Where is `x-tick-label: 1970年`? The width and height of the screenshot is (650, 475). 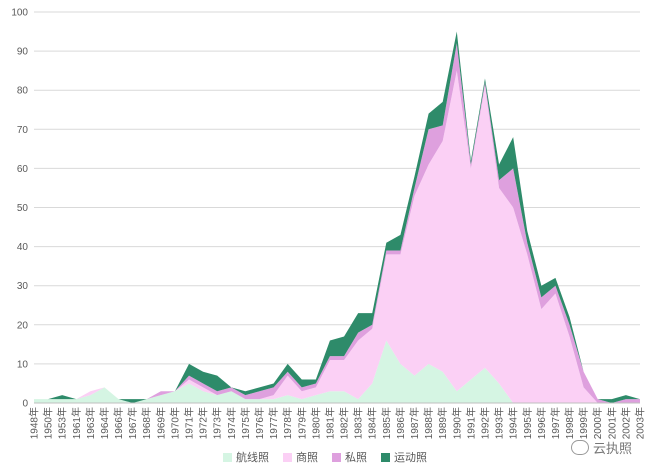 x-tick-label: 1970年 is located at coordinates (174, 423).